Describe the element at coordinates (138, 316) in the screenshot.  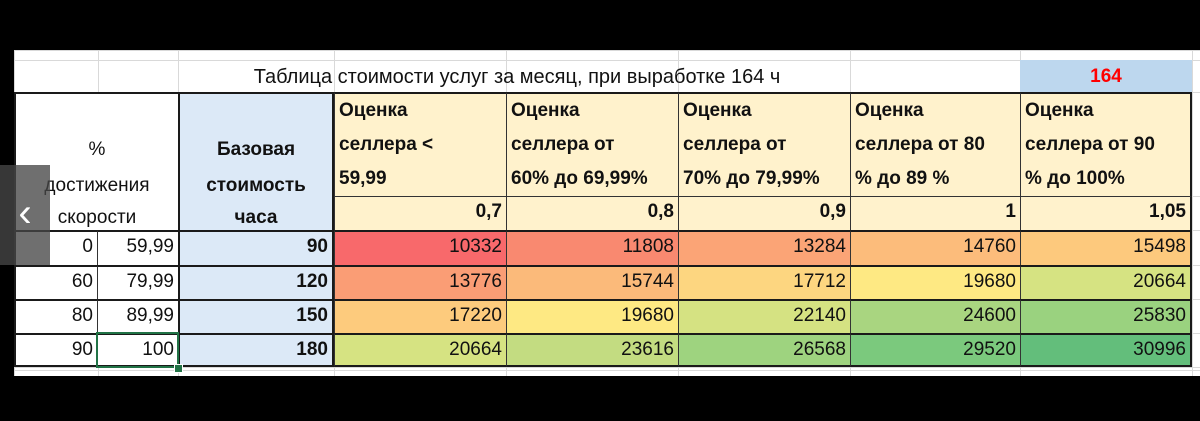
I see `range-to-cell: 89,99` at that location.